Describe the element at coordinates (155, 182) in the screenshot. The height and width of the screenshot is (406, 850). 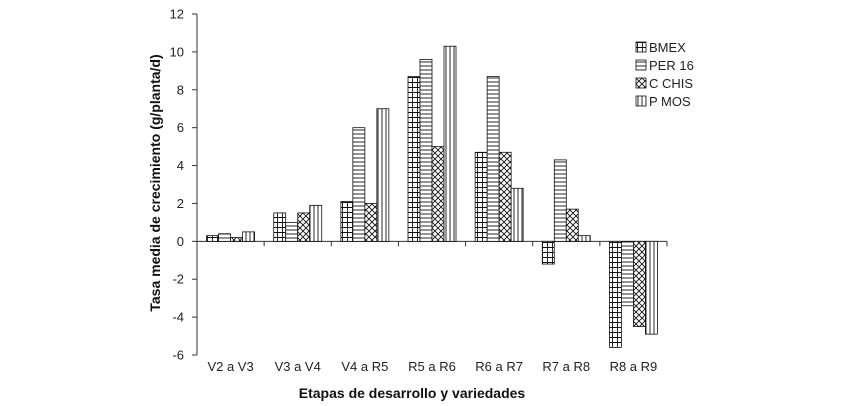
I see `y-axis-title: Tasa media de crecimiento (g/planta/d)` at that location.